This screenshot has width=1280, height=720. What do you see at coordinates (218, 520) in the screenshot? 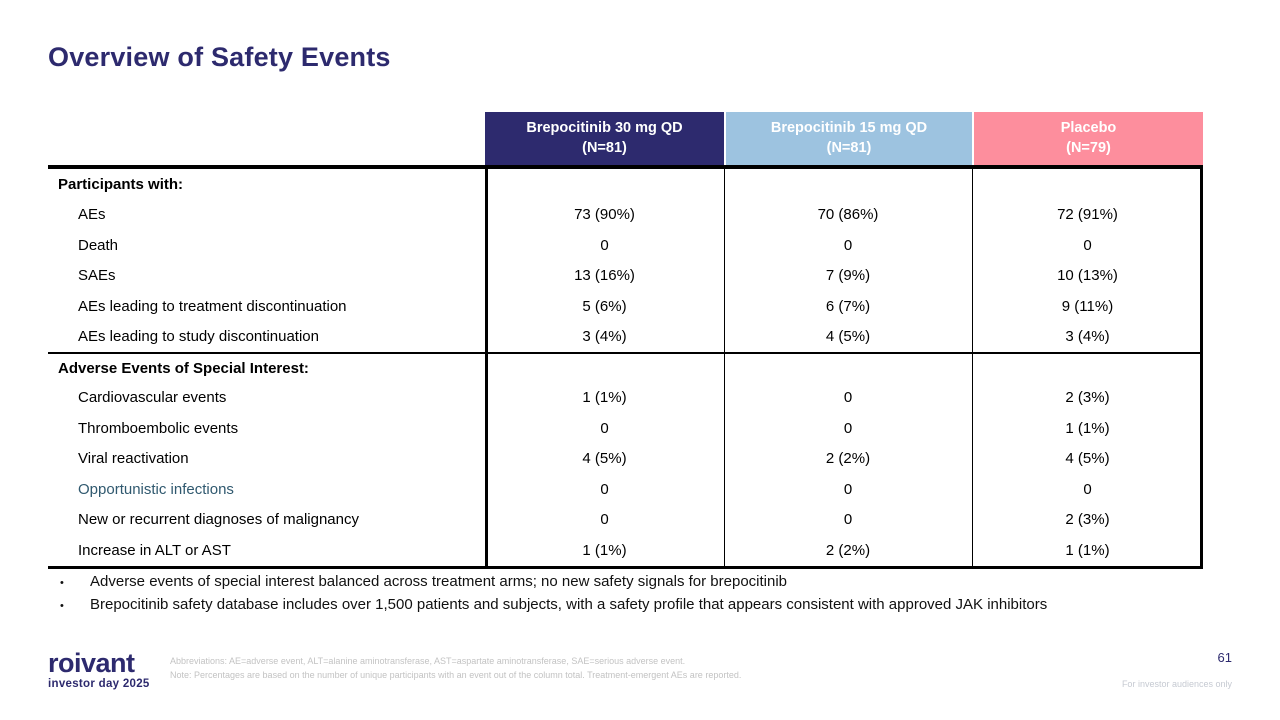
I see `row-label: New or recurrent diagnoses of malignancy` at bounding box center [218, 520].